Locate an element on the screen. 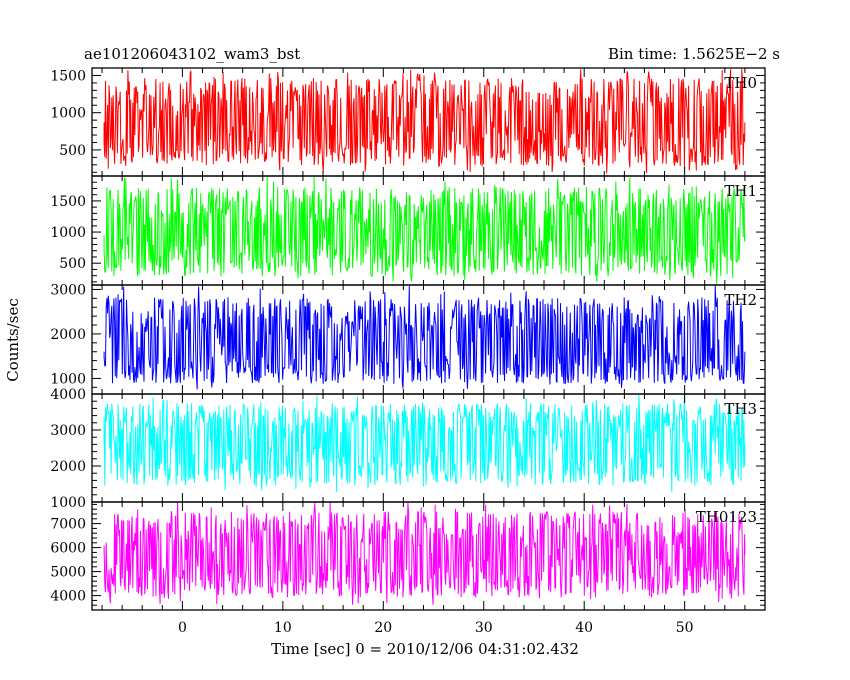 The height and width of the screenshot is (680, 850). x-tick-label: 20 is located at coordinates (383, 628).